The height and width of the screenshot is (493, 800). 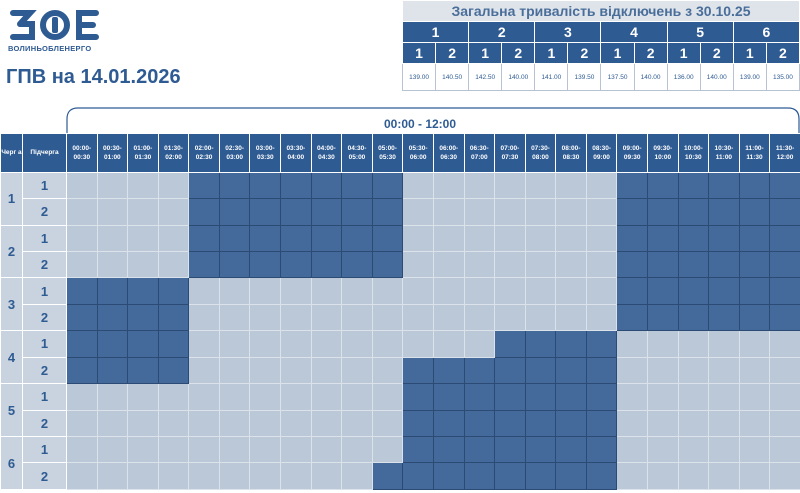 What do you see at coordinates (568, 32) in the screenshot?
I see `summary-queue-3: 3` at bounding box center [568, 32].